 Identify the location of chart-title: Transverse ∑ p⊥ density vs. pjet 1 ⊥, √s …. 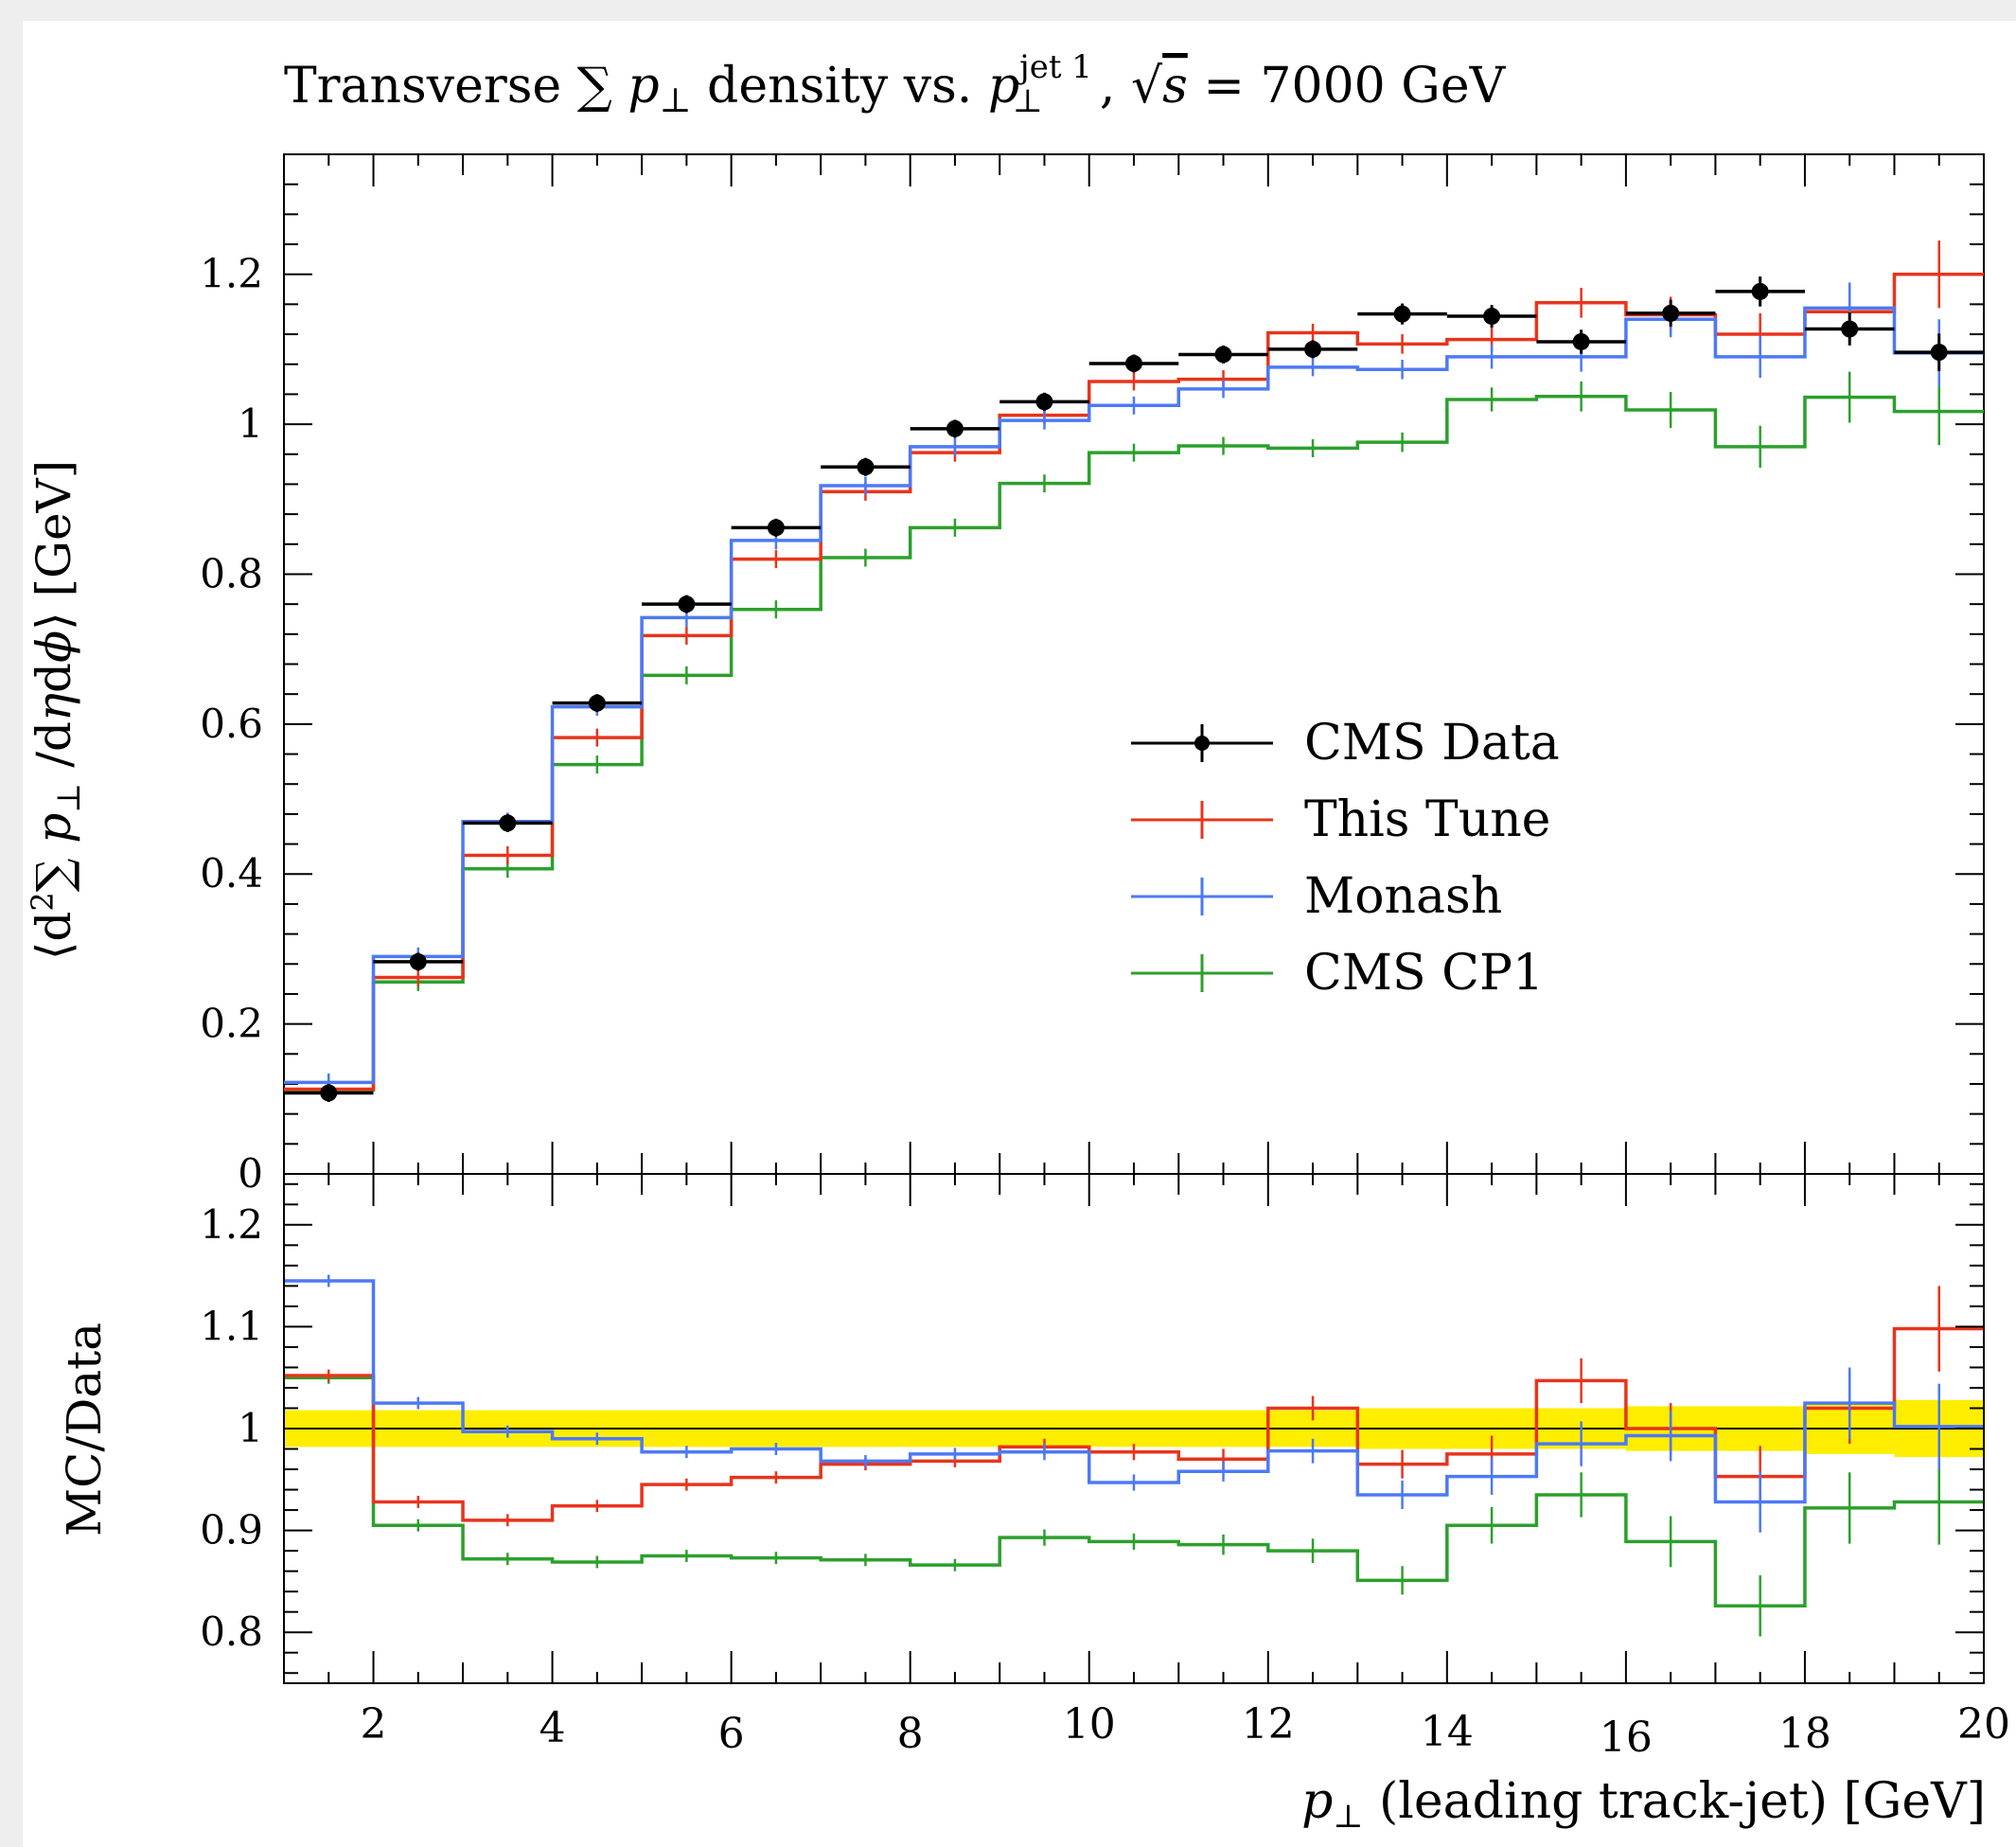
(895, 84).